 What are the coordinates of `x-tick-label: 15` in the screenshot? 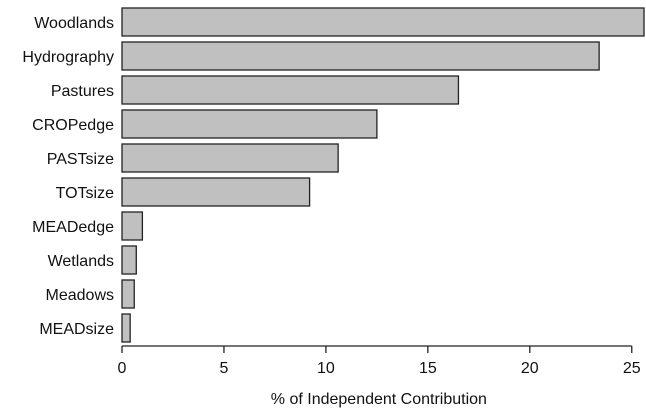 It's located at (428, 368).